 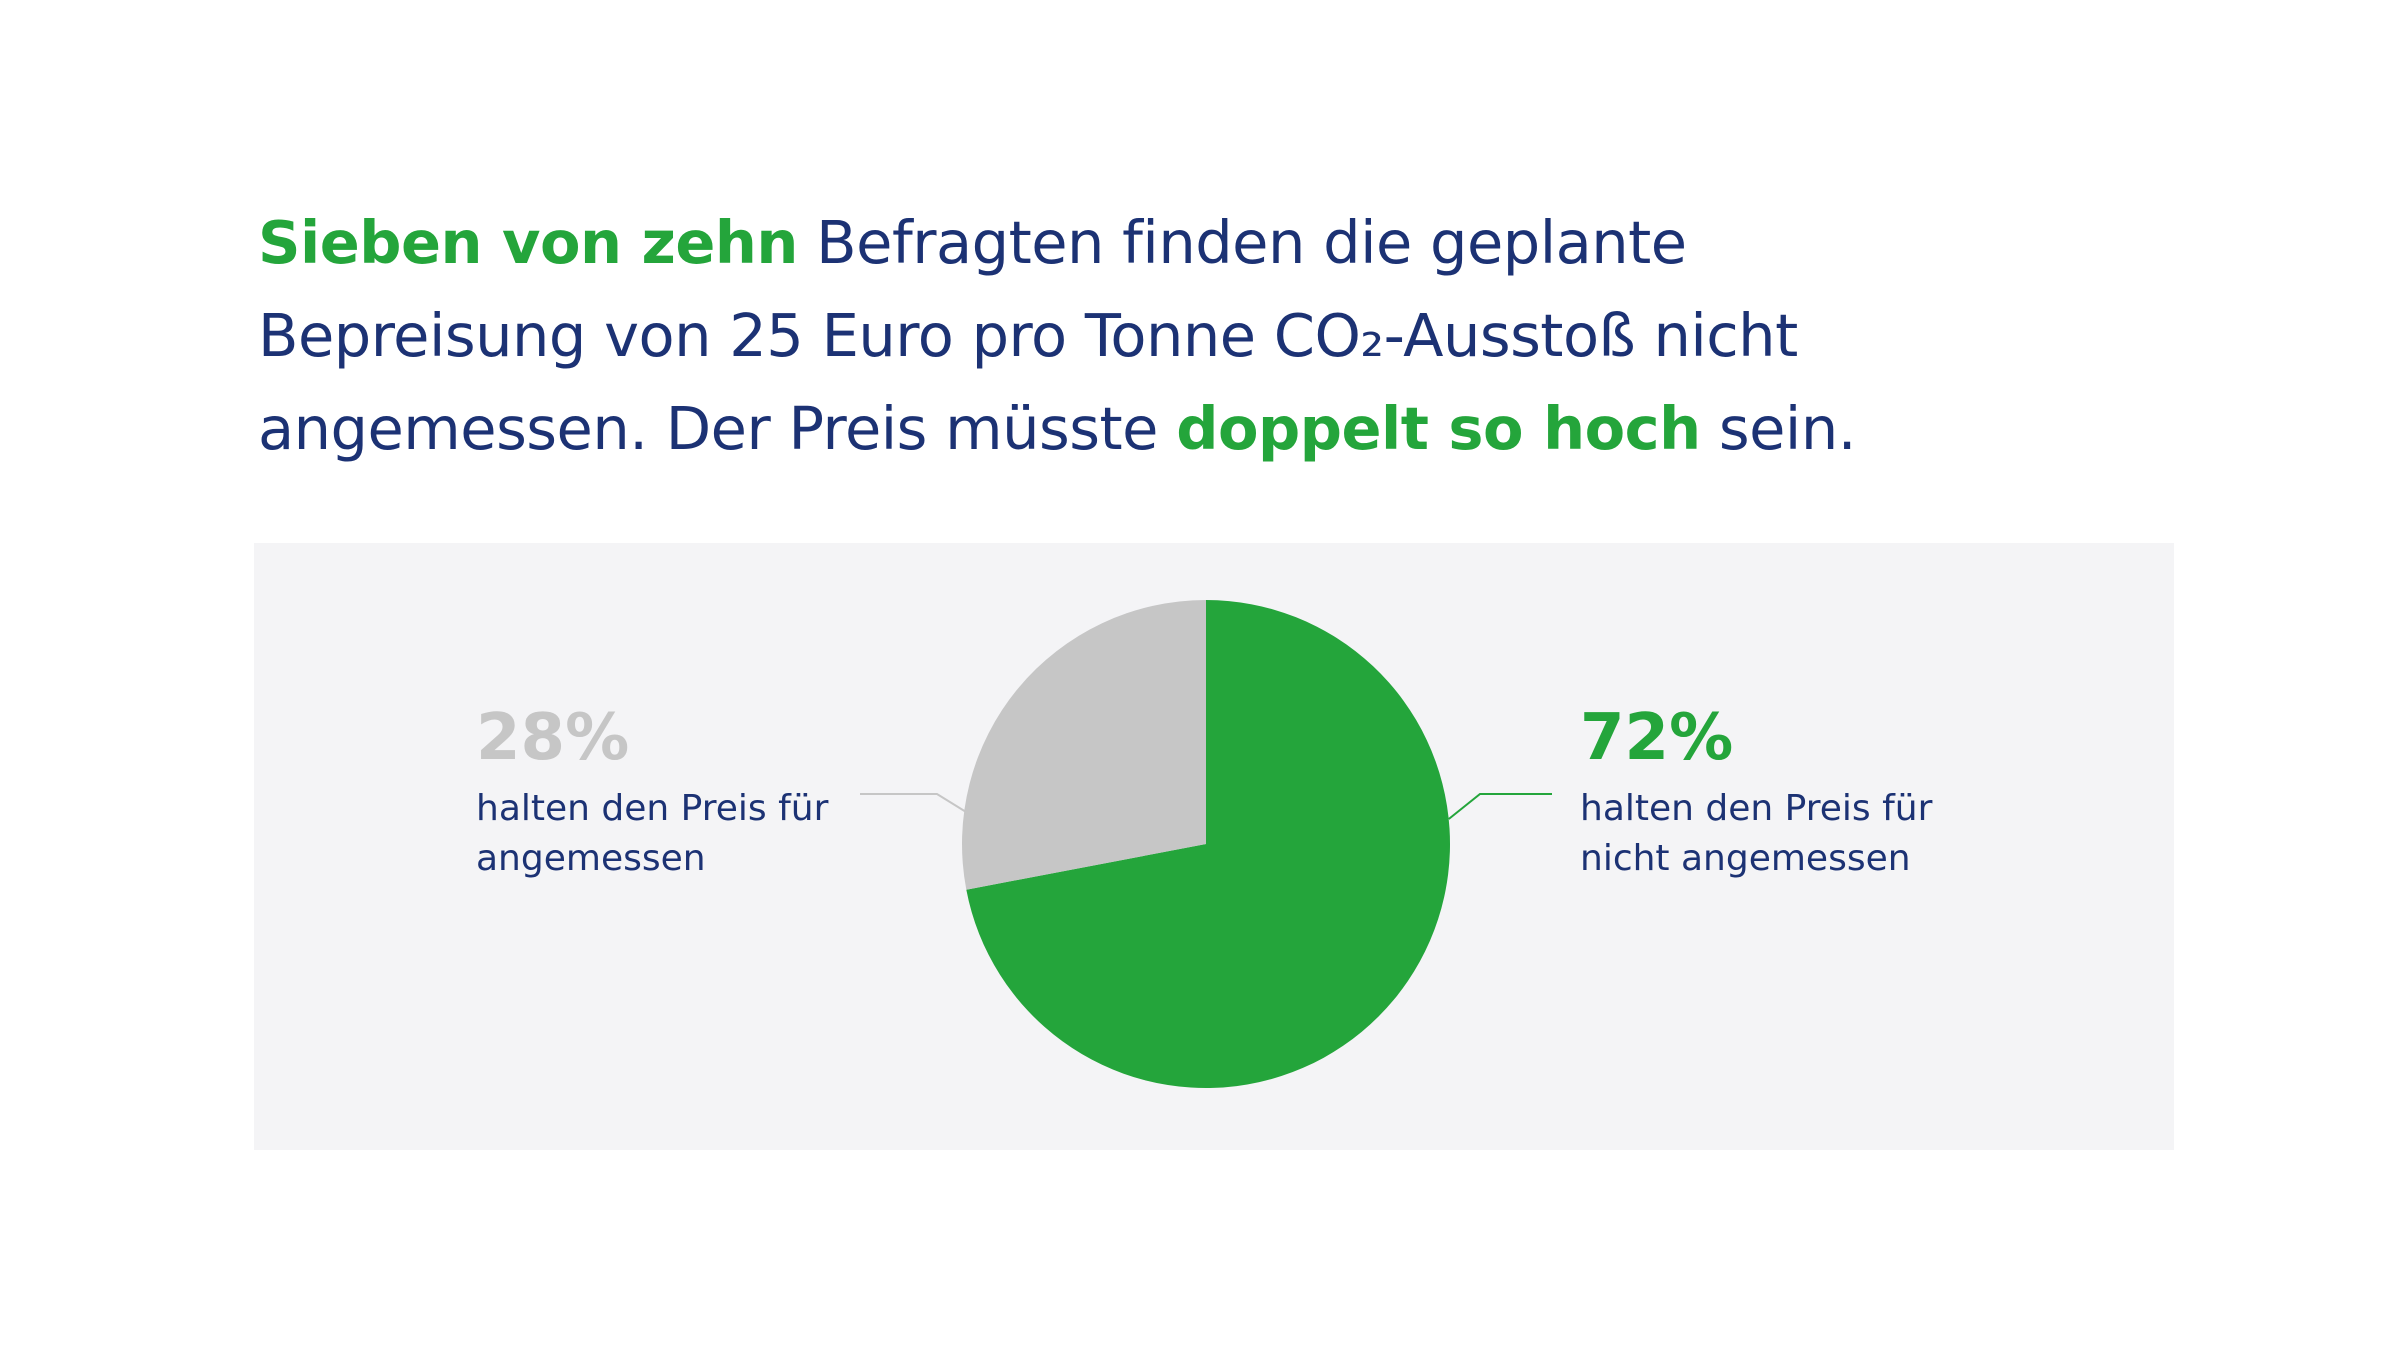 I want to click on pie-slice-adequate, so click(x=1084, y=745).